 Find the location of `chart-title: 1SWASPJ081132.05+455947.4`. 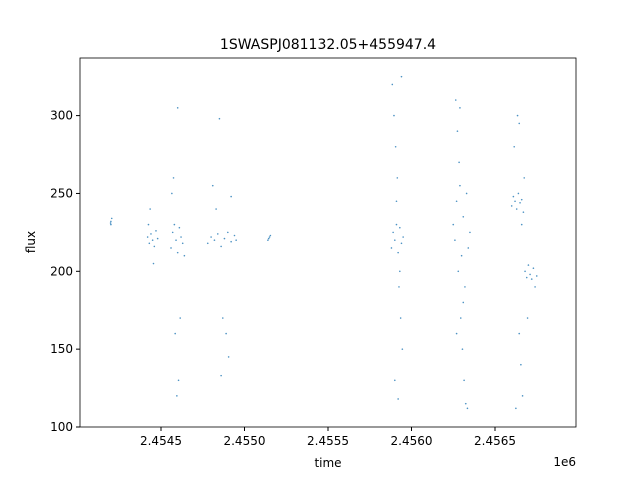

chart-title: 1SWASPJ081132.05+455947.4 is located at coordinates (328, 45).